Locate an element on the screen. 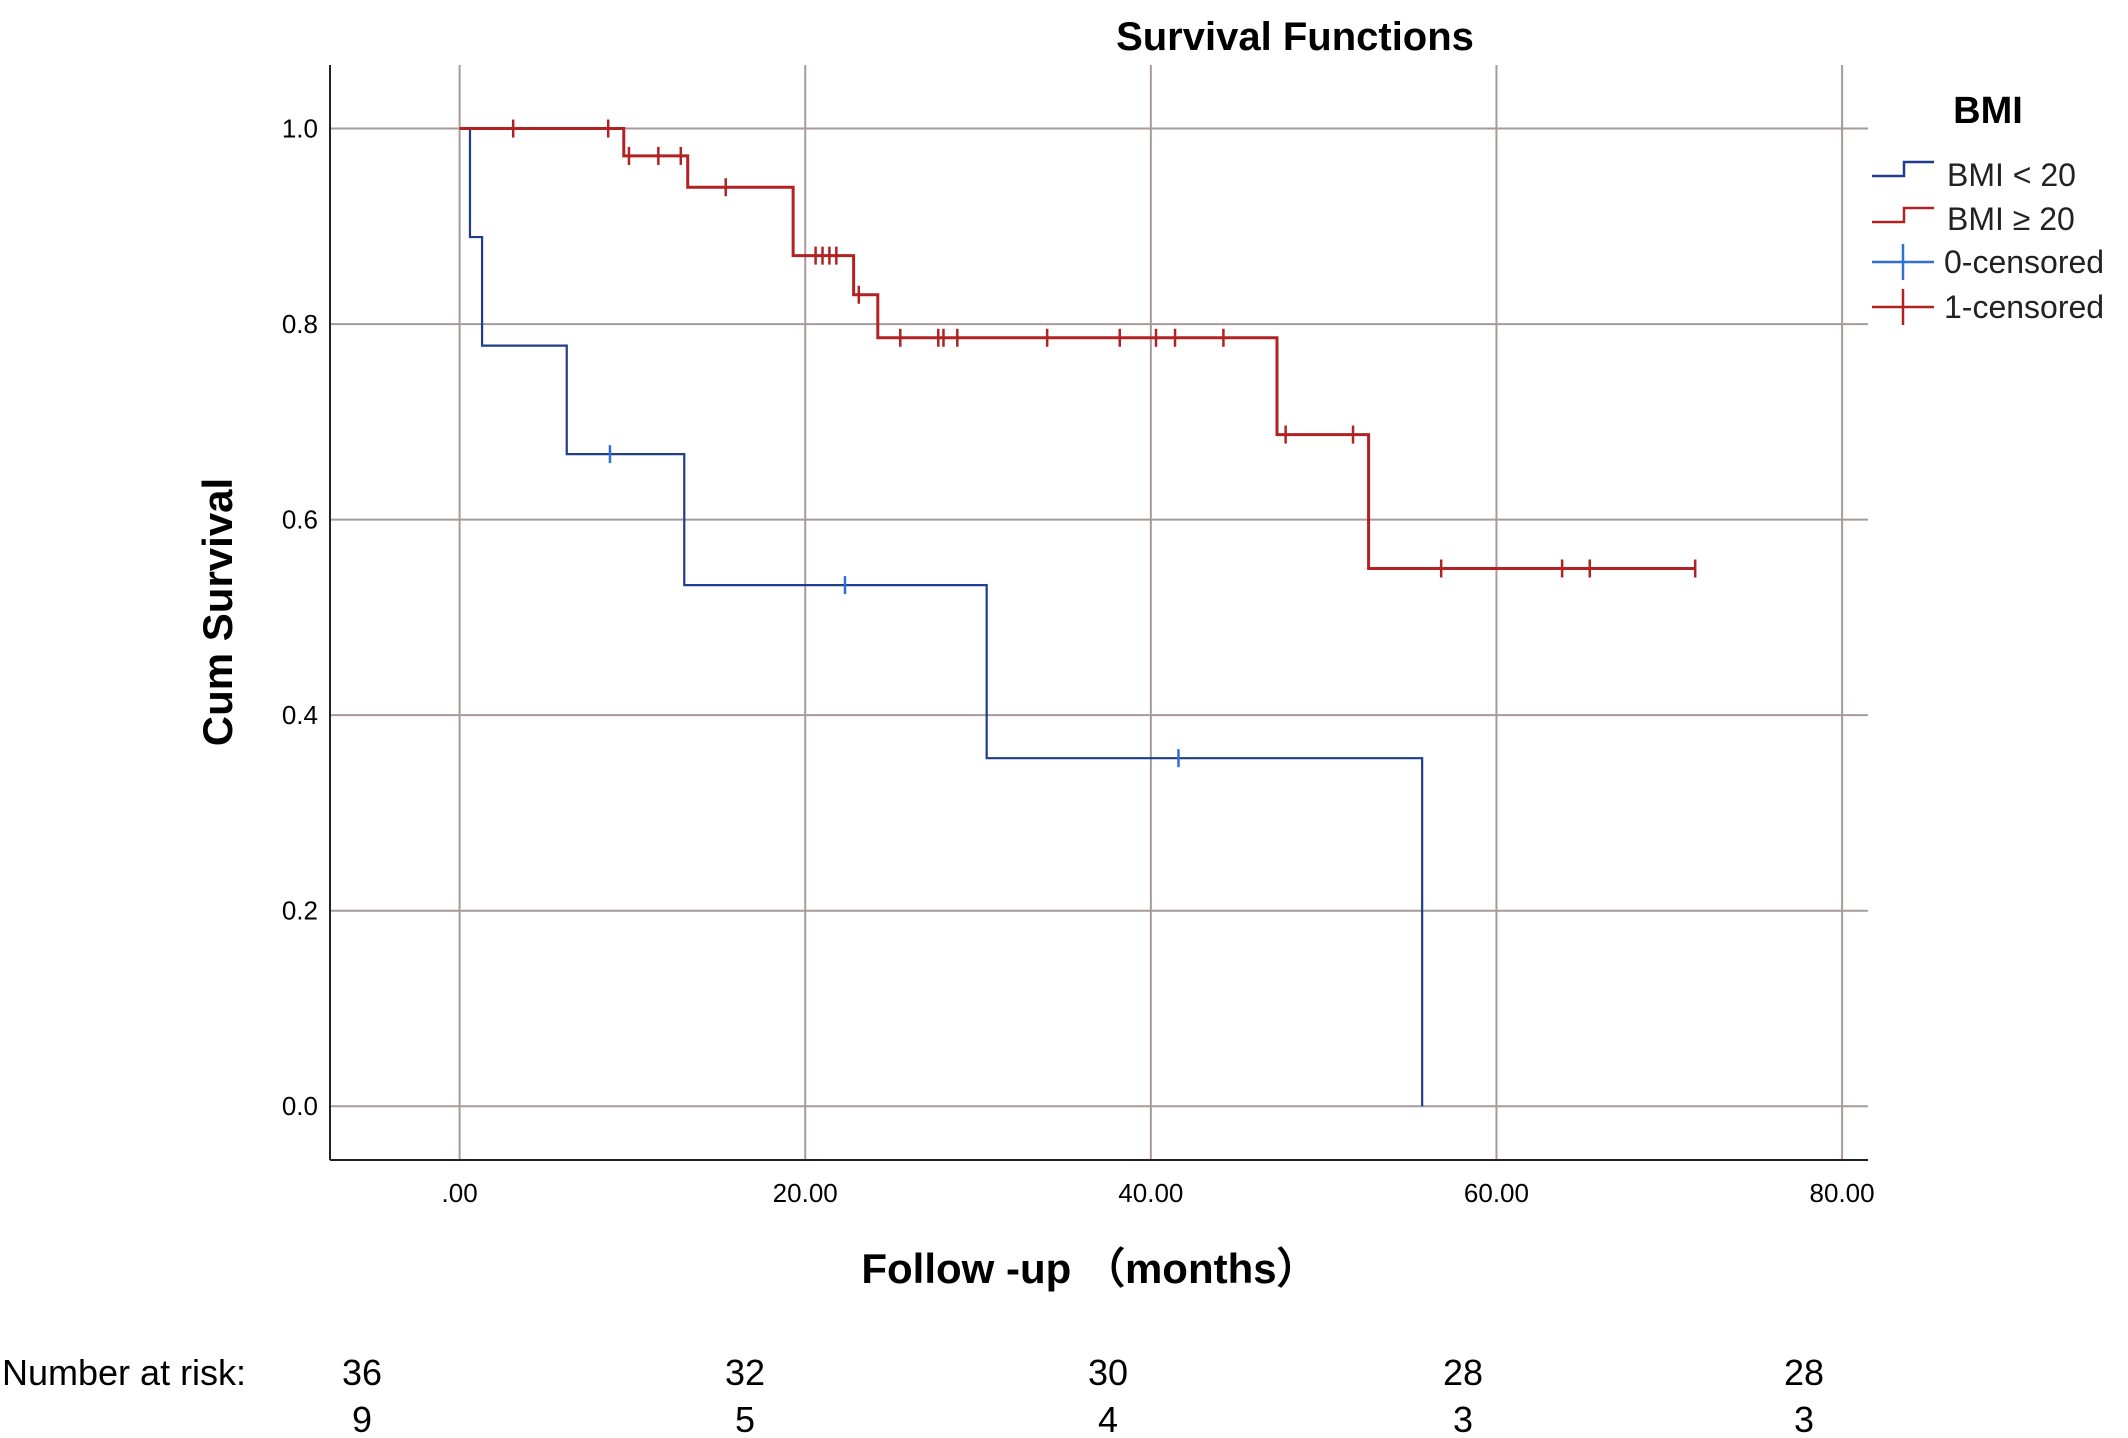 The height and width of the screenshot is (1438, 2128). y-tick-label: 0.4 is located at coordinates (300, 715).